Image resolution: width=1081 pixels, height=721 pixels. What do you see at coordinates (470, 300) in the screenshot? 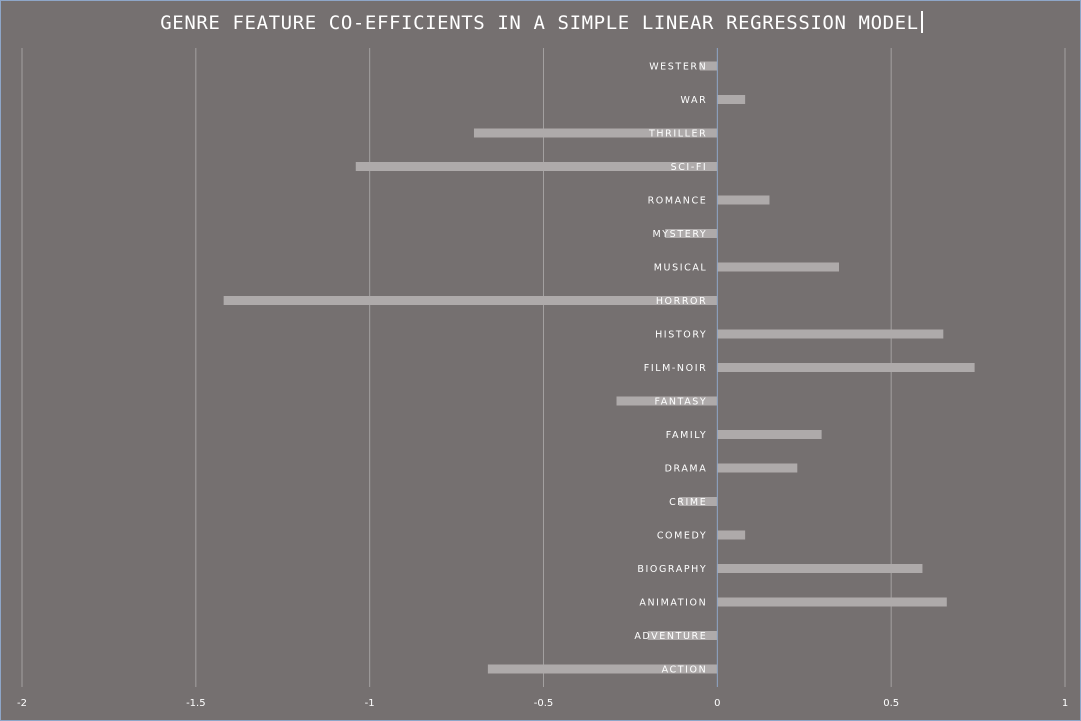
I see `bar-horror` at bounding box center [470, 300].